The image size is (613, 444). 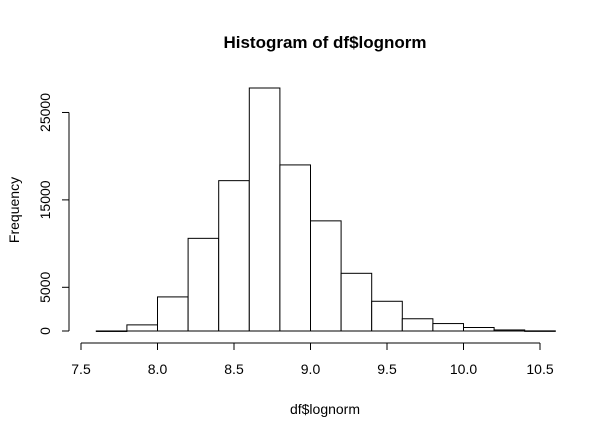 I want to click on x-tick-label: 7.5, so click(x=81, y=369).